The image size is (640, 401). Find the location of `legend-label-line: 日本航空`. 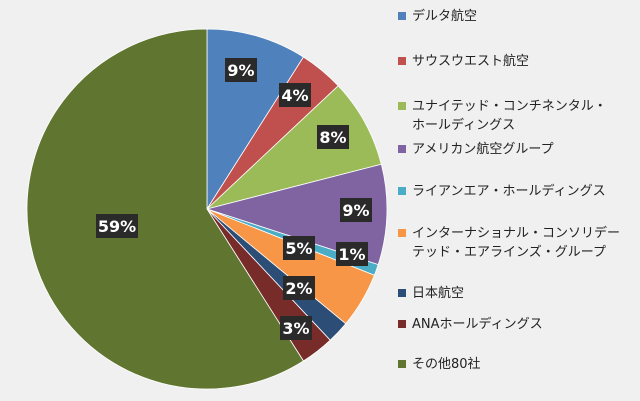

legend-label-line: 日本航空 is located at coordinates (438, 293).